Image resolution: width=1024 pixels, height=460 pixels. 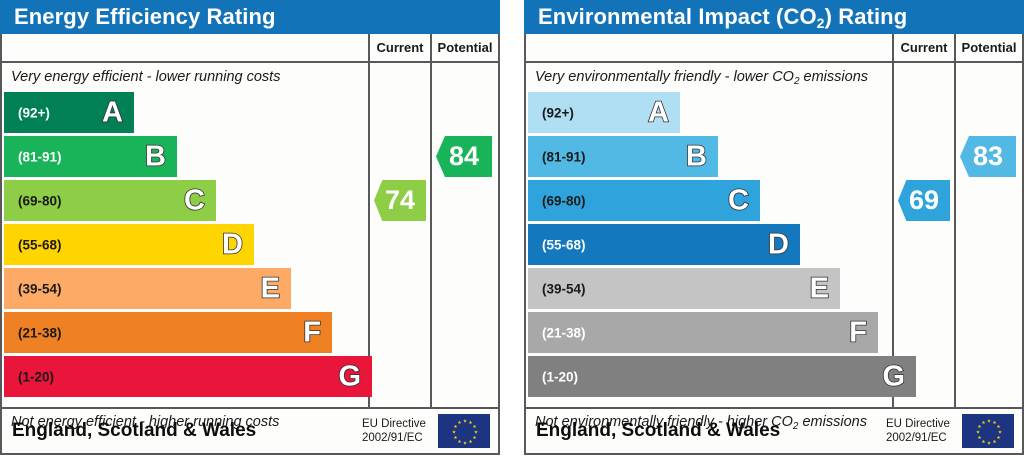 What do you see at coordinates (988, 156) in the screenshot?
I see `potential-rating-value: 83` at bounding box center [988, 156].